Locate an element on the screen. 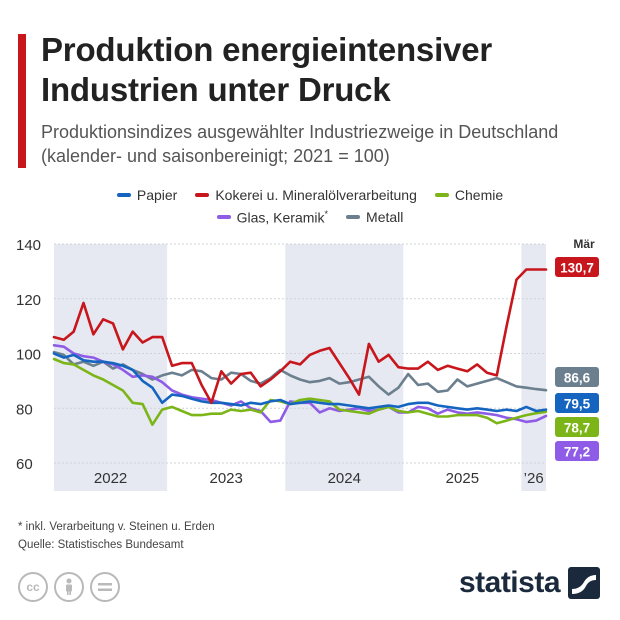 The width and height of the screenshot is (620, 620). legend-swatch-kokerei is located at coordinates (202, 195).